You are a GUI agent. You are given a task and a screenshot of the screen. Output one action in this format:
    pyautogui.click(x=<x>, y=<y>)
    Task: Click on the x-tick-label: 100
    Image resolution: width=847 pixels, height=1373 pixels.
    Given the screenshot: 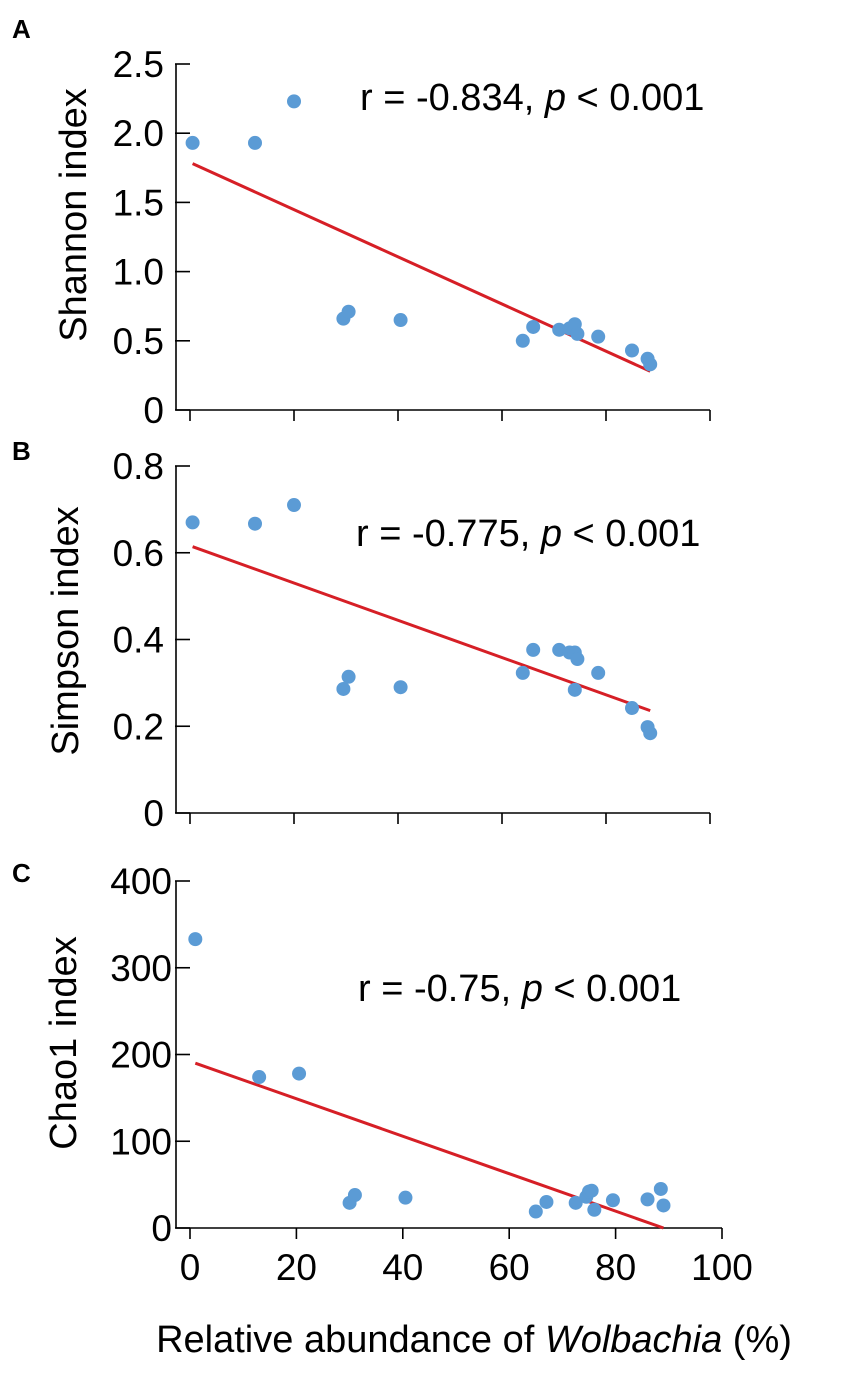 What is the action you would take?
    pyautogui.click(x=722, y=1267)
    